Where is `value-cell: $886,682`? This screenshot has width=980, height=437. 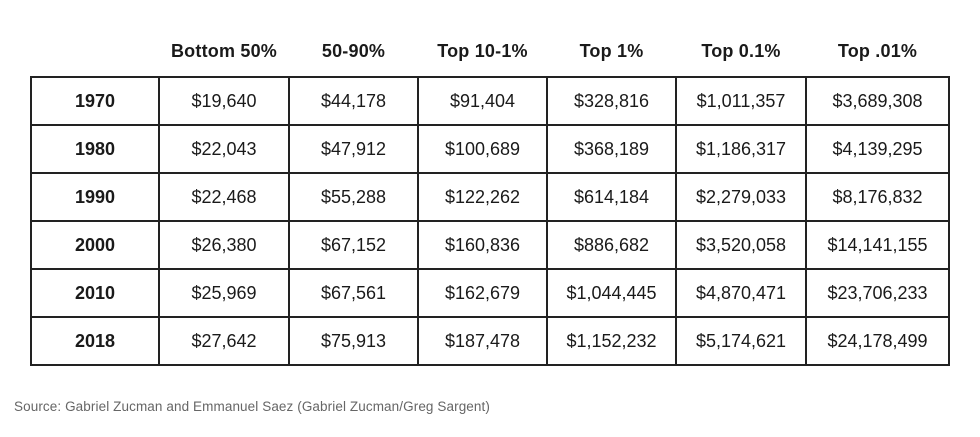 value-cell: $886,682 is located at coordinates (611, 245).